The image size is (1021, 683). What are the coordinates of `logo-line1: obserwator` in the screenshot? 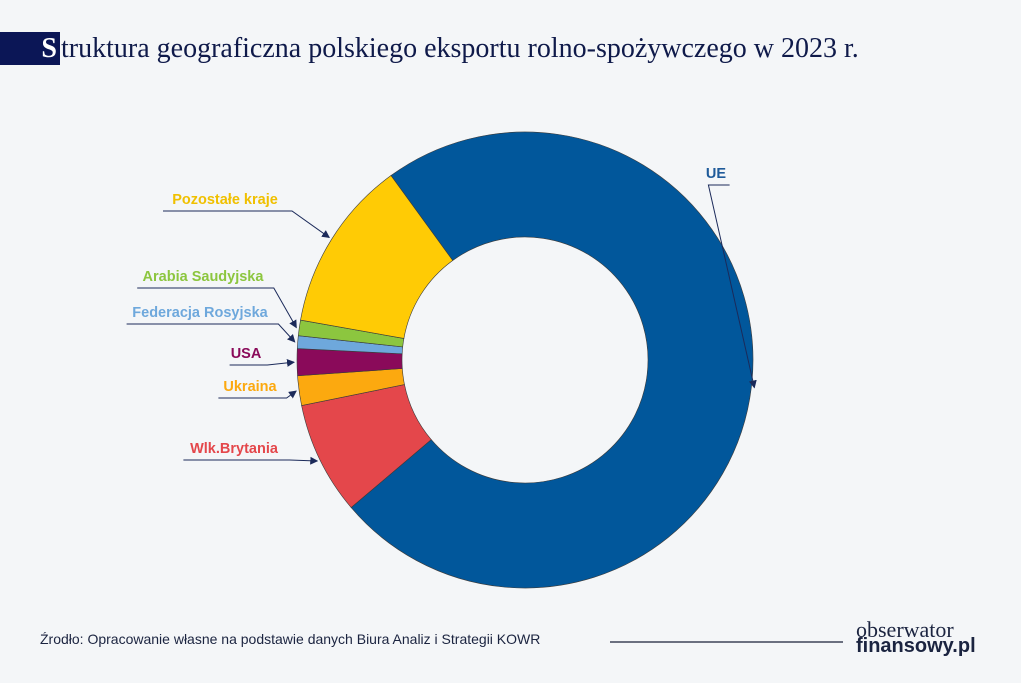 It's located at (905, 629).